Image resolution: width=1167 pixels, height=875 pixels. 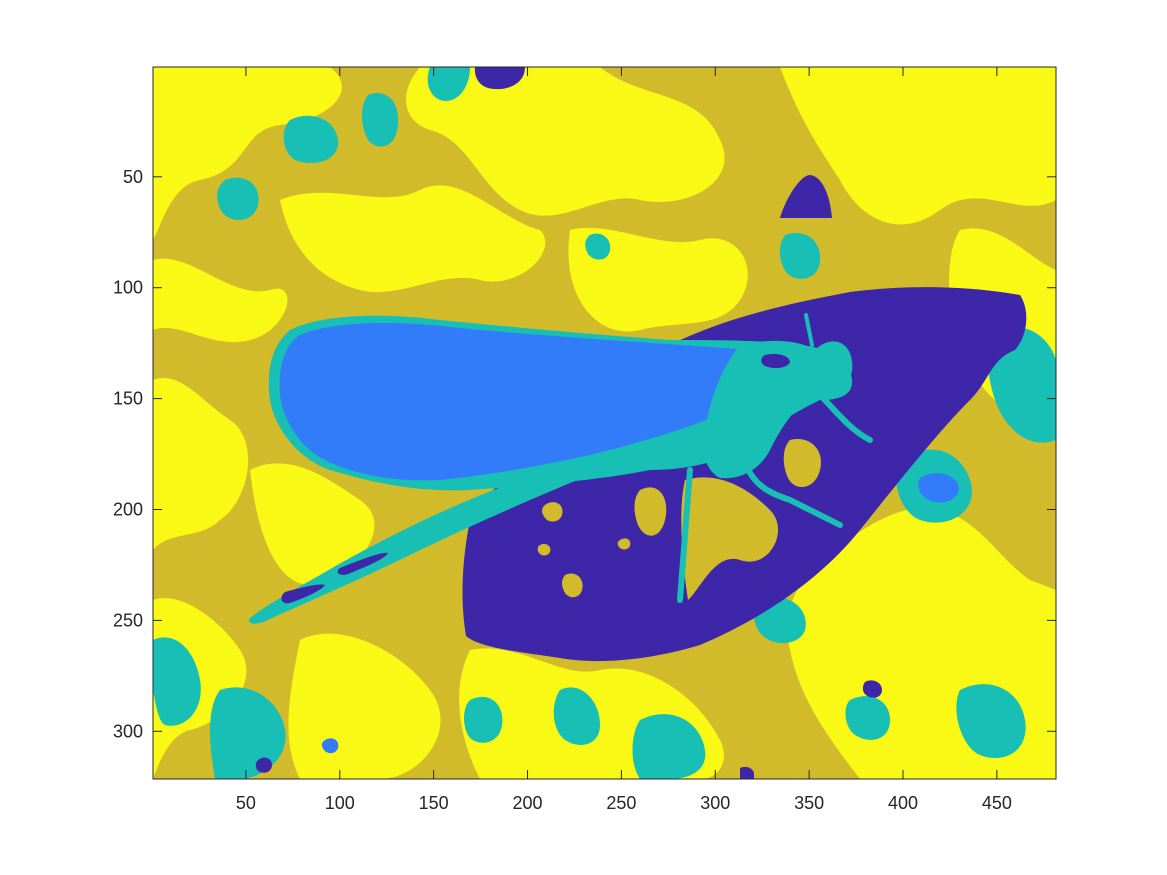 I want to click on y-tick-label: 300, so click(x=128, y=731).